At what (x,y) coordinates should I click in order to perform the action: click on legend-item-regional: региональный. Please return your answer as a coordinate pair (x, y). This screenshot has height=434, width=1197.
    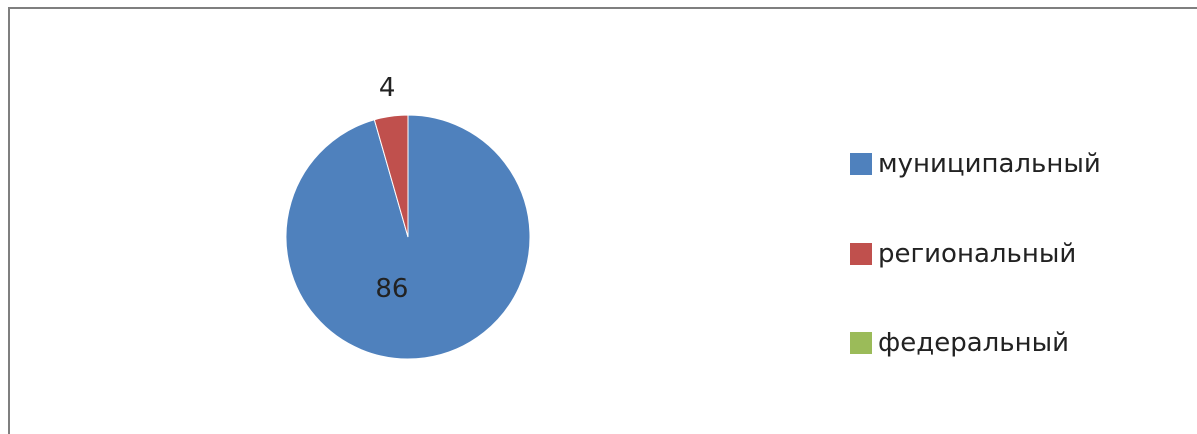
    Looking at the image, I should click on (963, 254).